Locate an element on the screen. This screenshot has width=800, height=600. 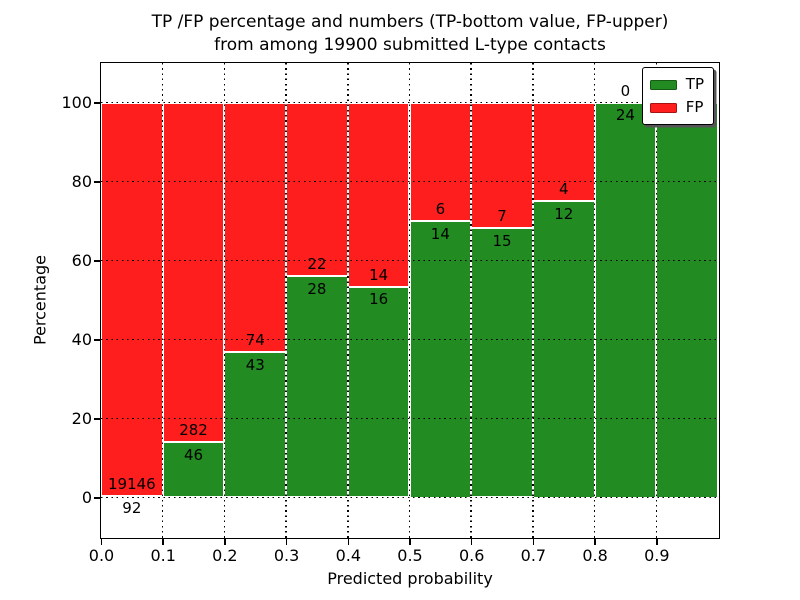
x-tick-label-0.3: 0.3 is located at coordinates (286, 555).